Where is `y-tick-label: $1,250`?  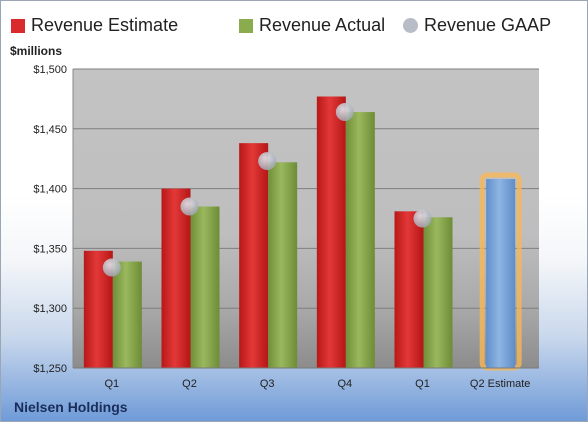 y-tick-label: $1,250 is located at coordinates (50, 369).